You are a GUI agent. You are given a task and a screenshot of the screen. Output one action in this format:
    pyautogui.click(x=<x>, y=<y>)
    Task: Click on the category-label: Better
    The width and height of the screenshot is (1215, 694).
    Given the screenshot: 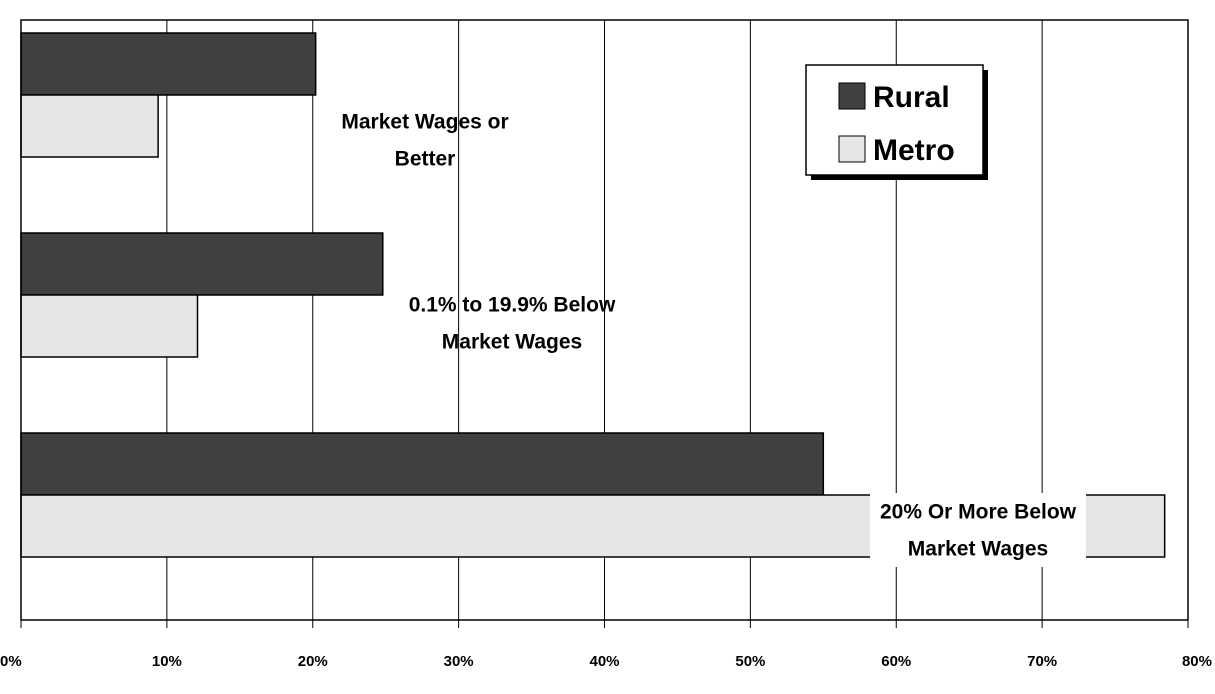 What is the action you would take?
    pyautogui.click(x=425, y=159)
    